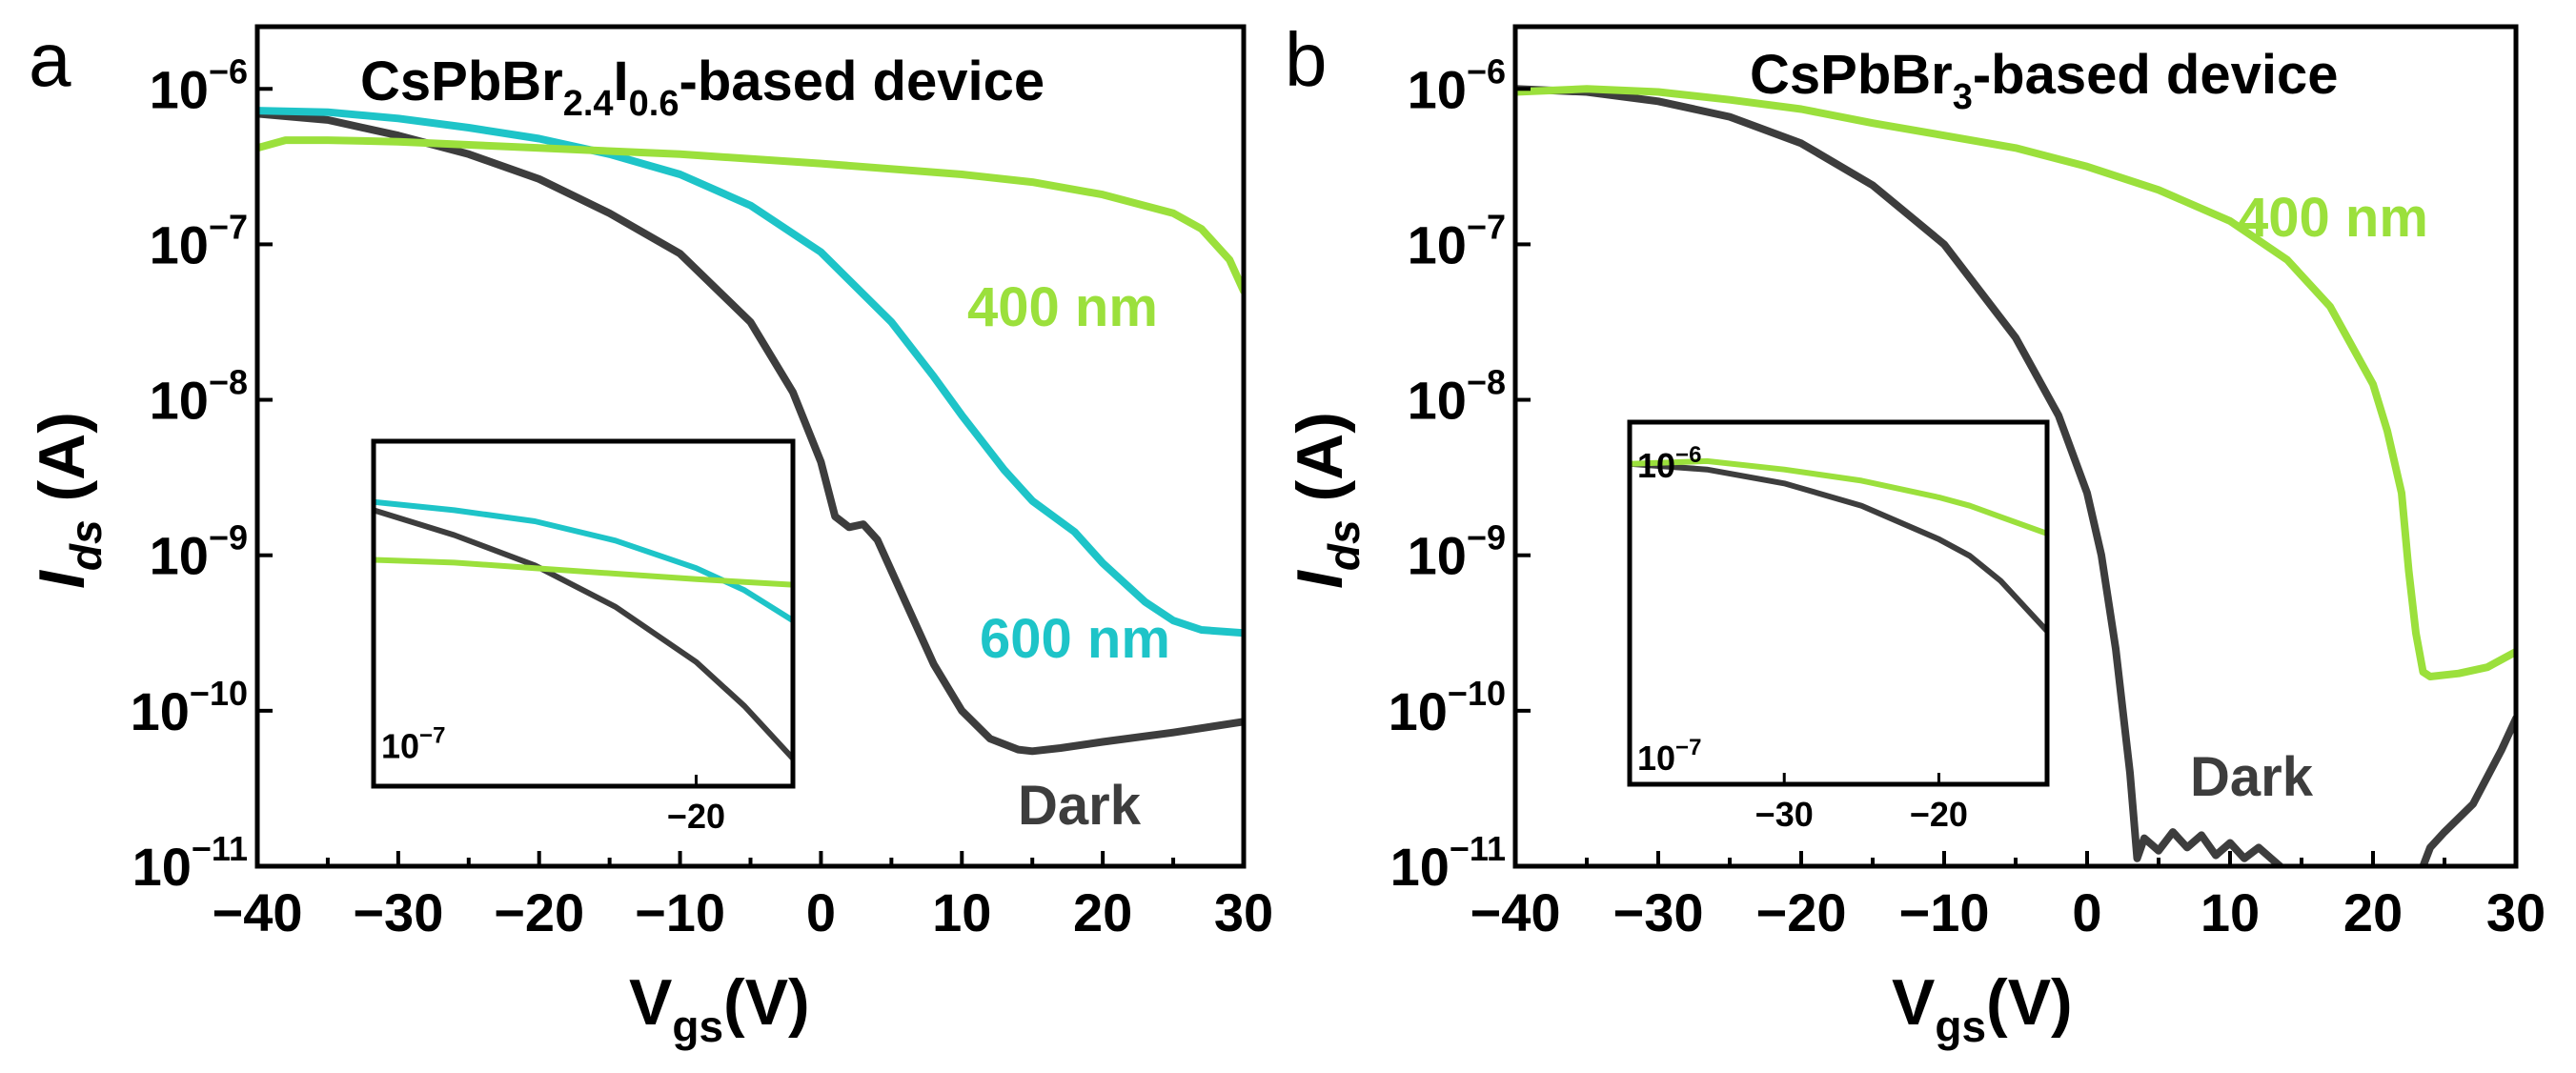 This screenshot has height=1073, width=2576. Describe the element at coordinates (751, 216) in the screenshot. I see `series-400-nm-line` at that location.